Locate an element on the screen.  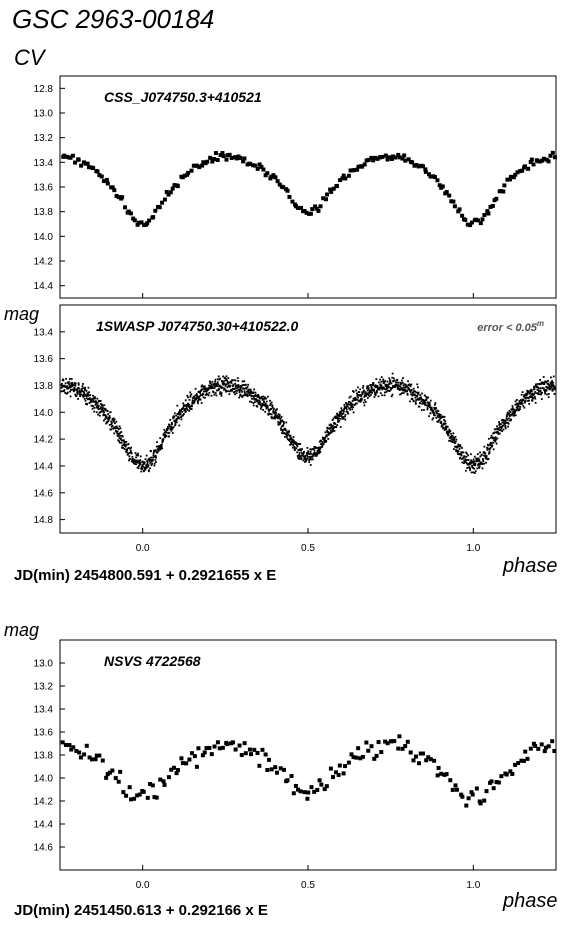
data-point-2-2088 is located at coordinates (530, 396).